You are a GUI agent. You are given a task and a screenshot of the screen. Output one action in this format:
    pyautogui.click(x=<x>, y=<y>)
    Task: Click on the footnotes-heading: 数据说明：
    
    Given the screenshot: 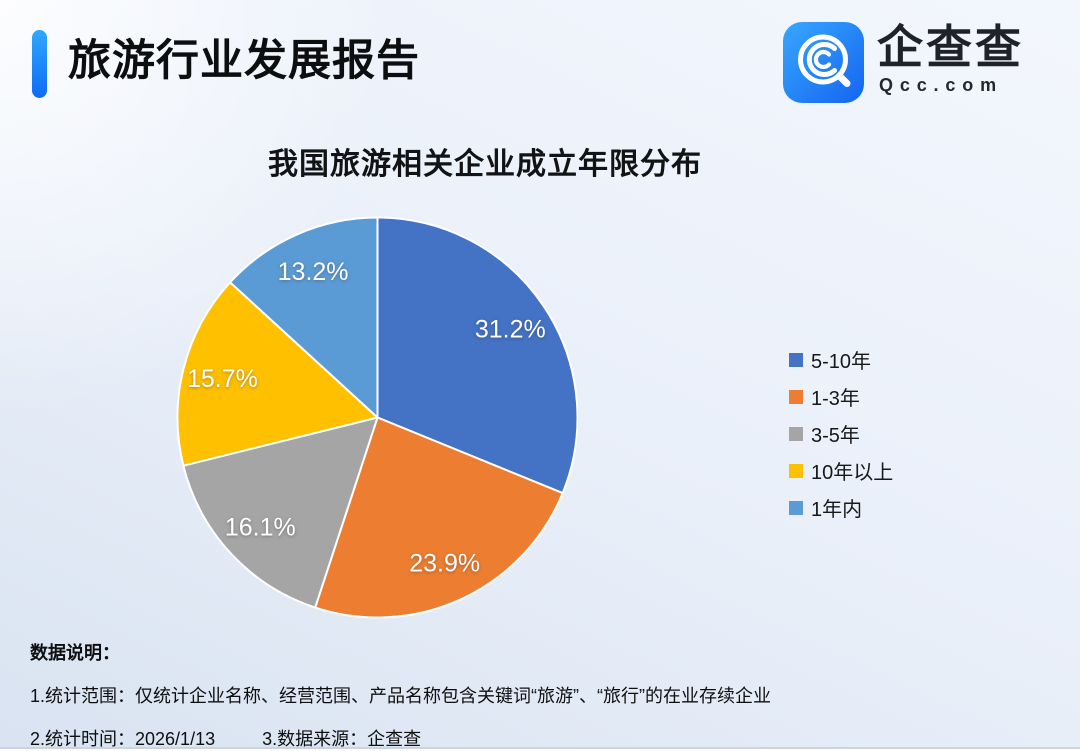 What is the action you would take?
    pyautogui.click(x=75, y=653)
    